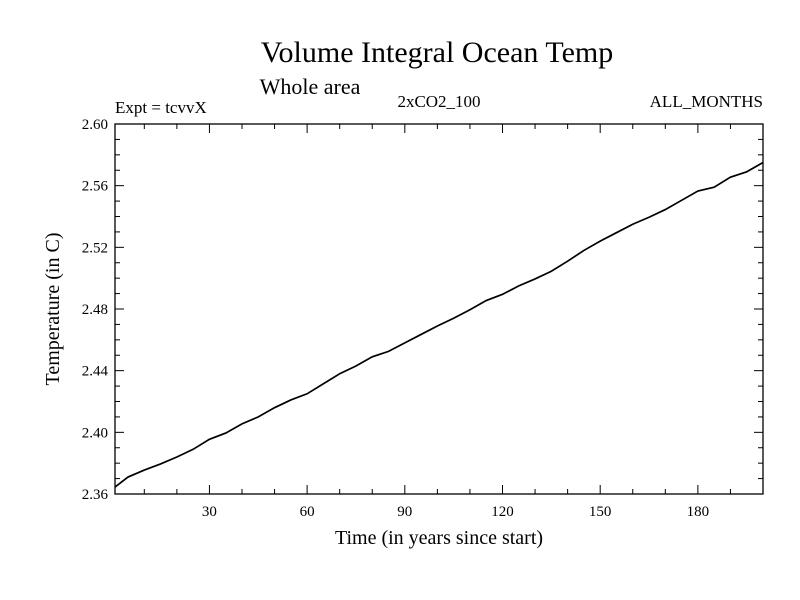 The image size is (800, 600). I want to click on chart-title: Volume Integral Ocean Temp, so click(437, 52).